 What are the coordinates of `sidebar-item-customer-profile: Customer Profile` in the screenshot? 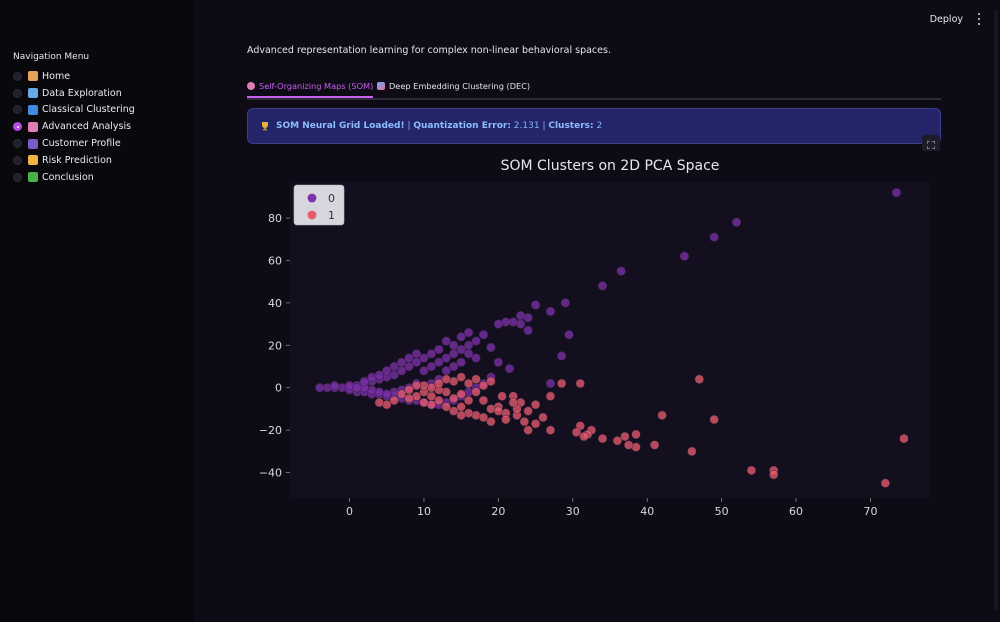 It's located at (74, 143).